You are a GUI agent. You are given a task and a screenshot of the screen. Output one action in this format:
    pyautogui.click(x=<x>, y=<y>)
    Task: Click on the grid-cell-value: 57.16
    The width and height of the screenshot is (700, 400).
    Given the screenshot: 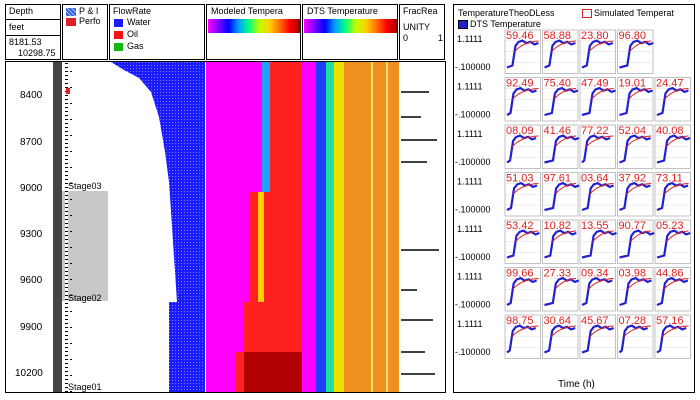 What is the action you would take?
    pyautogui.click(x=670, y=321)
    